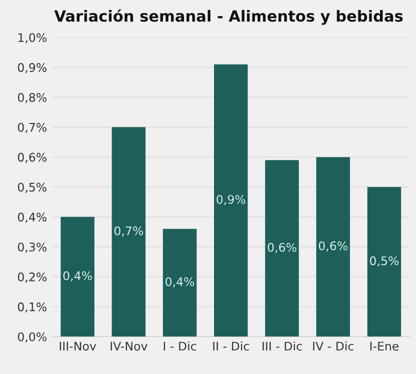 The width and height of the screenshot is (416, 374). What do you see at coordinates (129, 346) in the screenshot?
I see `x-tick-label: IV-Nov` at bounding box center [129, 346].